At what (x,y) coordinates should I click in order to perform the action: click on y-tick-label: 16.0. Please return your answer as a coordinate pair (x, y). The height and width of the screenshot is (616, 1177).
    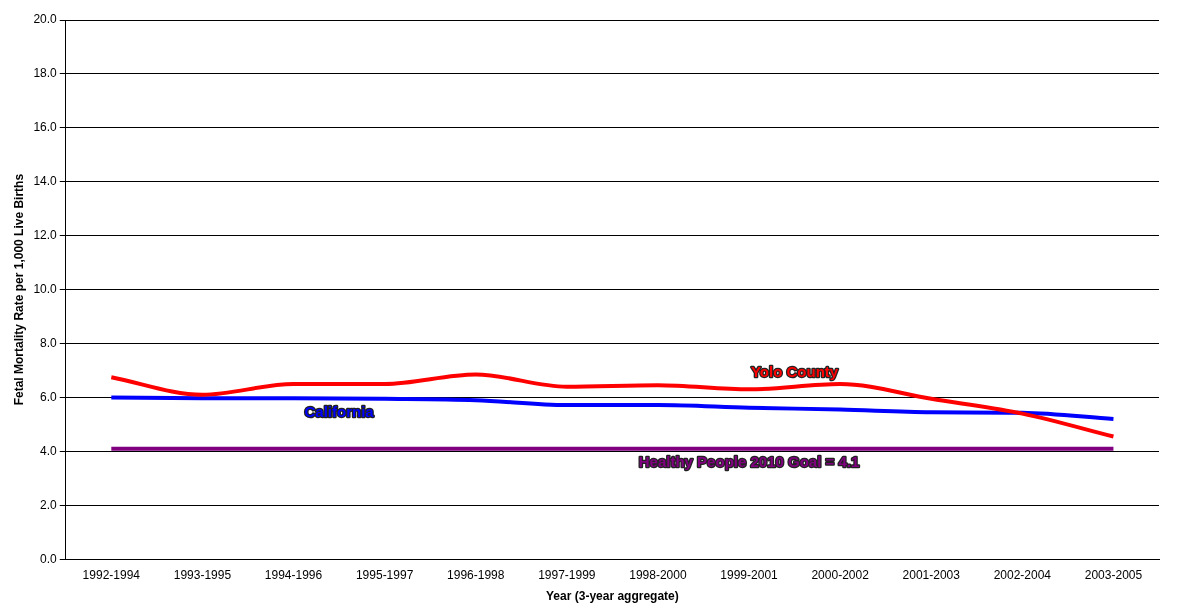
    Looking at the image, I should click on (45, 127).